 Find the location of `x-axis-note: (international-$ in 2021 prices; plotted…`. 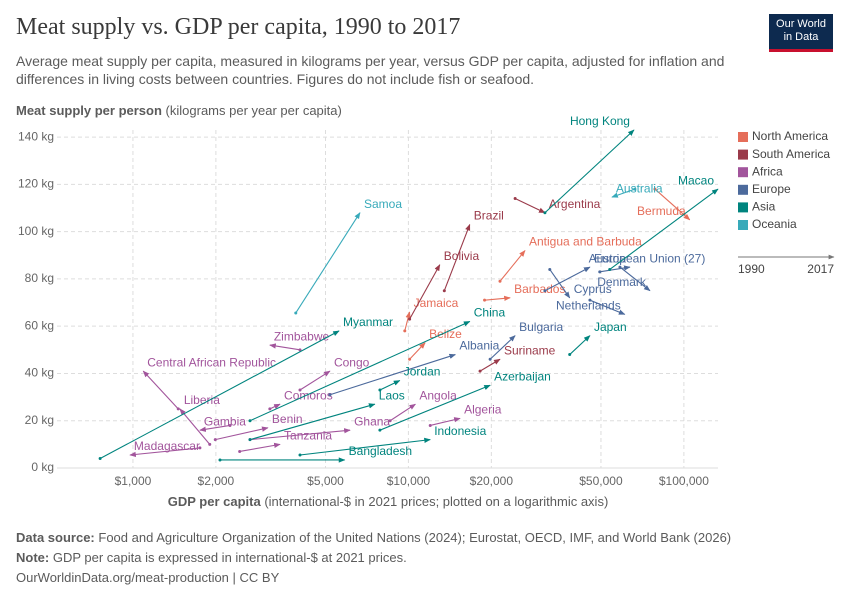

x-axis-note: (international-$ in 2021 prices; plotted… is located at coordinates (436, 501).